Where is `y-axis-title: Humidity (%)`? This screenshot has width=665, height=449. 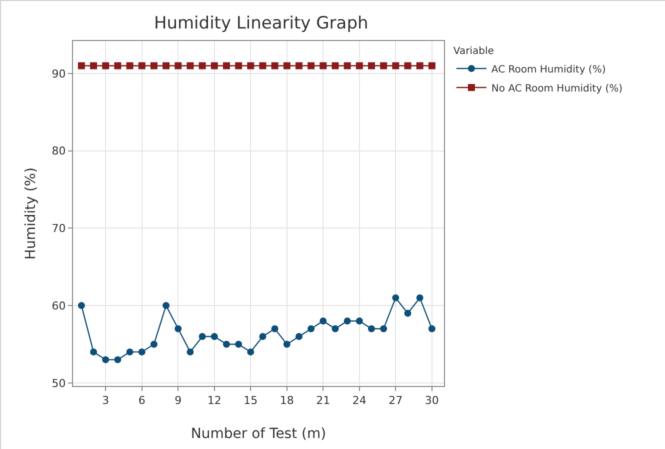
y-axis-title: Humidity (%) is located at coordinates (31, 213).